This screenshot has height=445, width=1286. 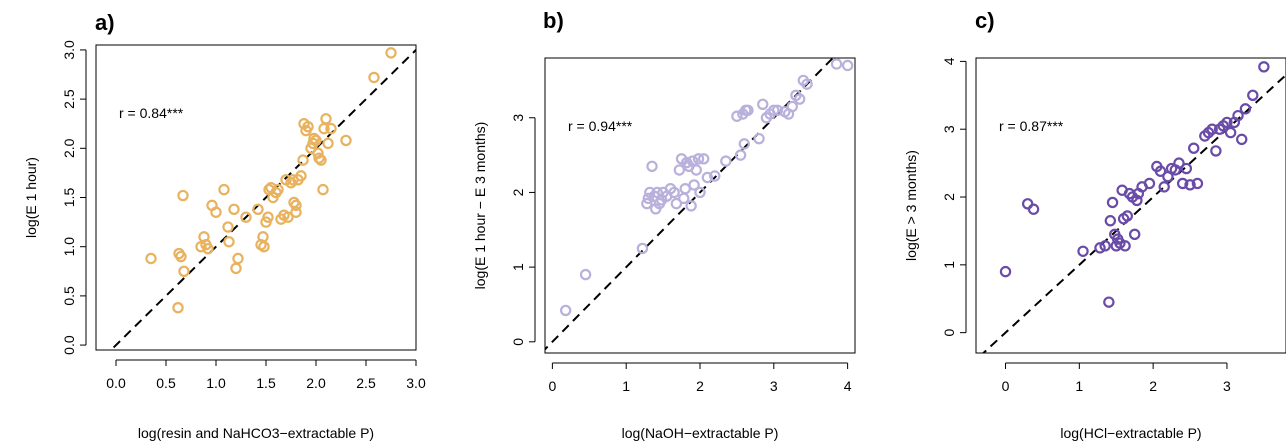 What do you see at coordinates (31, 197) in the screenshot?
I see `y-axis-title: log(E 1 hour)` at bounding box center [31, 197].